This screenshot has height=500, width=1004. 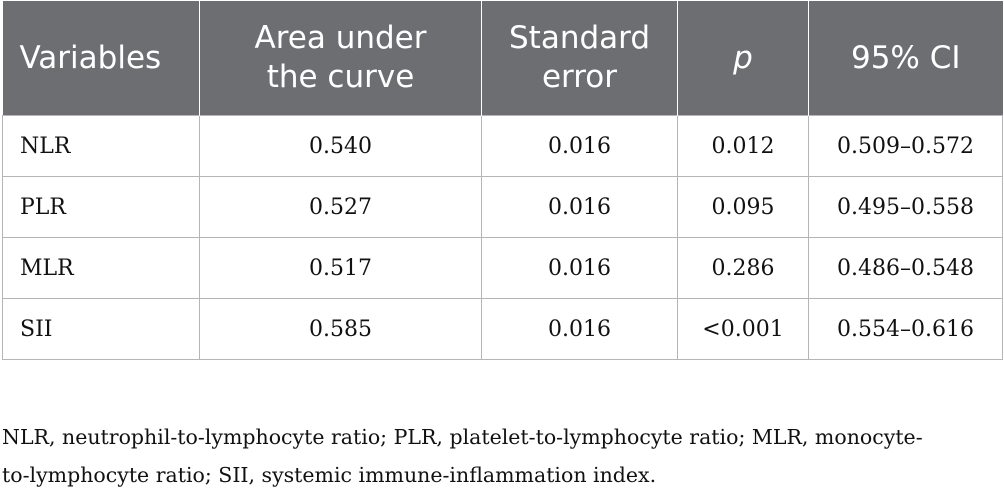 What do you see at coordinates (101, 207) in the screenshot?
I see `cell-variable: PLR` at bounding box center [101, 207].